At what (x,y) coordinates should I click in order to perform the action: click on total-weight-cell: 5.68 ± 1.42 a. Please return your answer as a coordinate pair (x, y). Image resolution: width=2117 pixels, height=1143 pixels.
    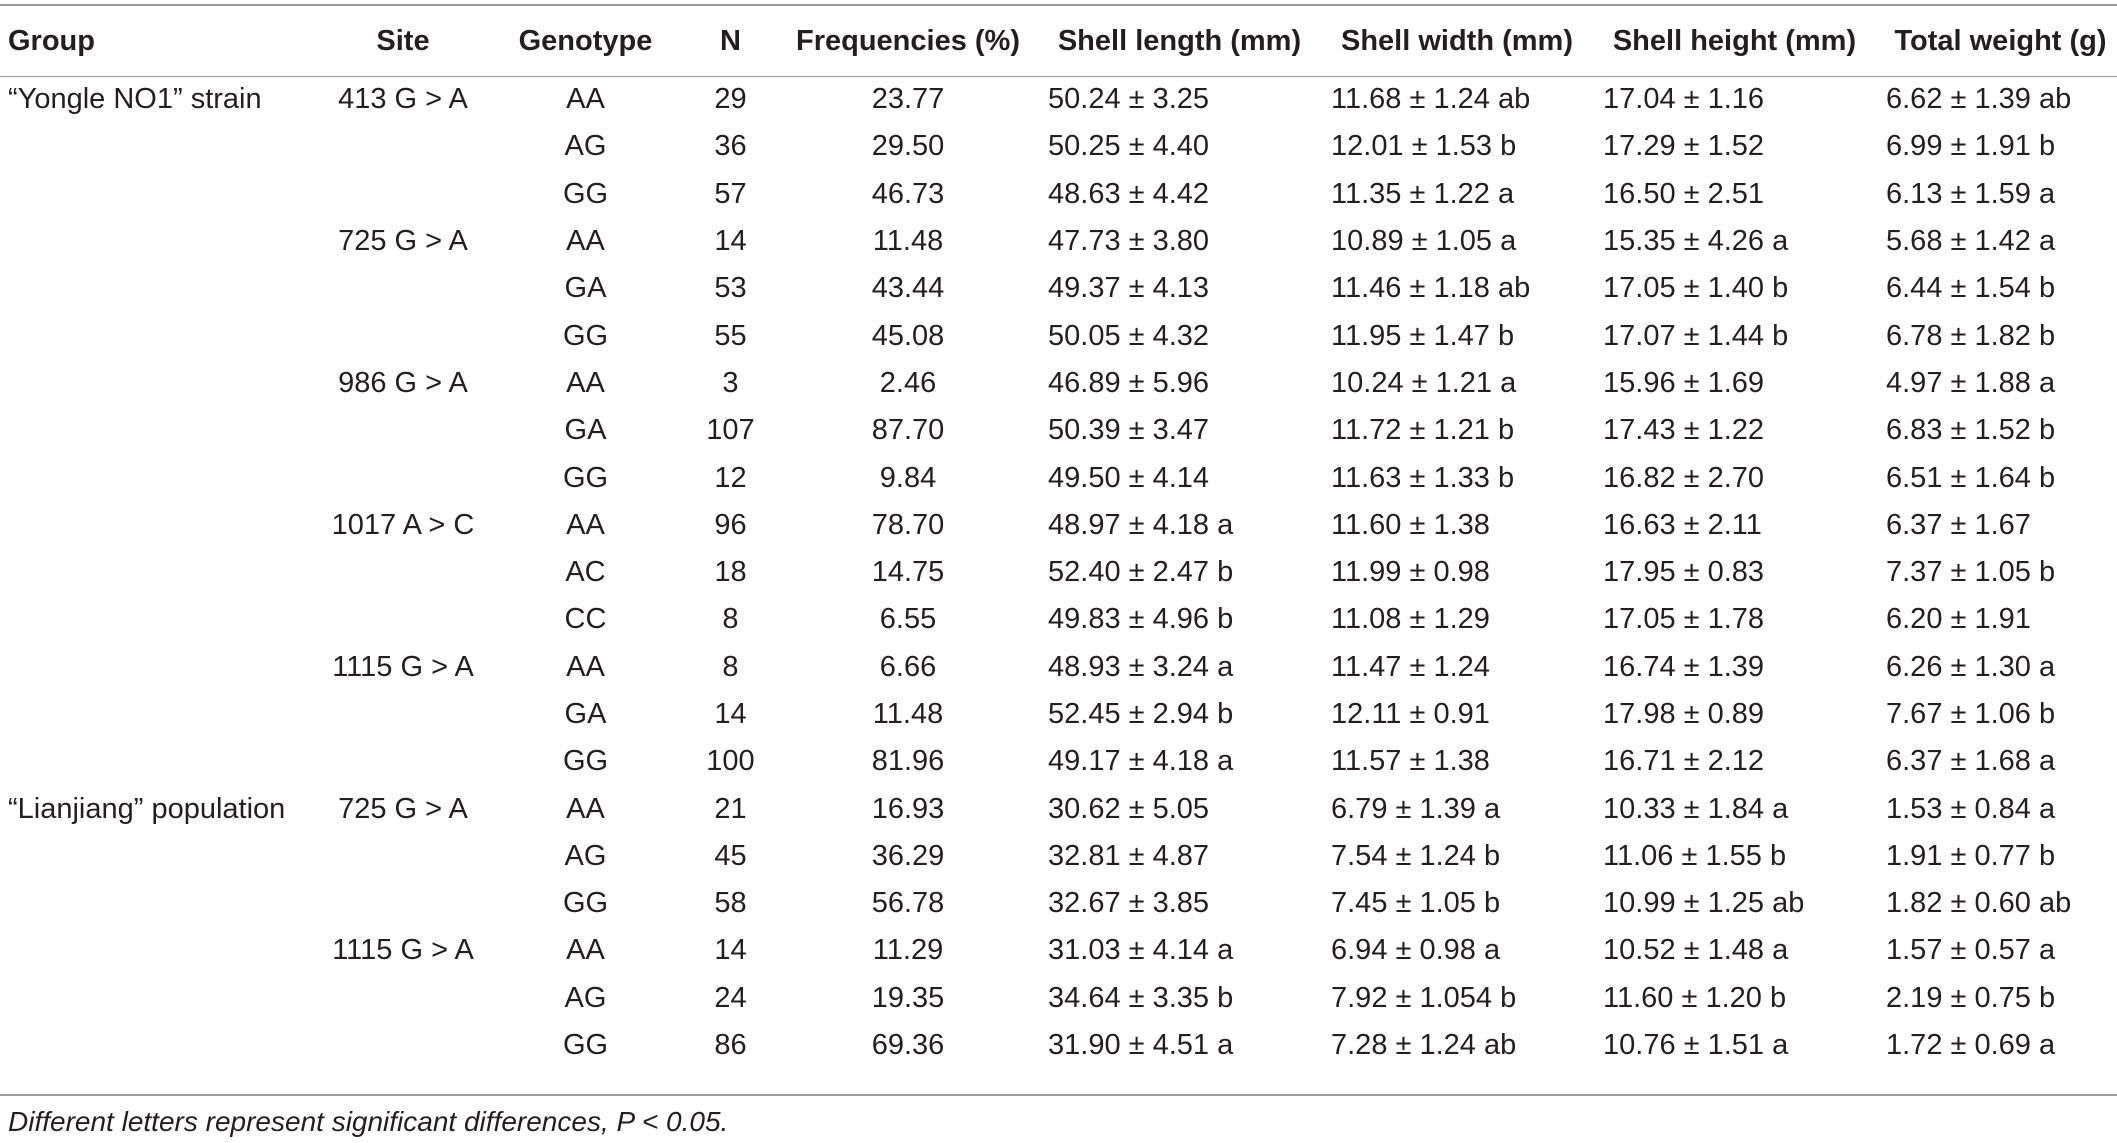
    Looking at the image, I should click on (1971, 241).